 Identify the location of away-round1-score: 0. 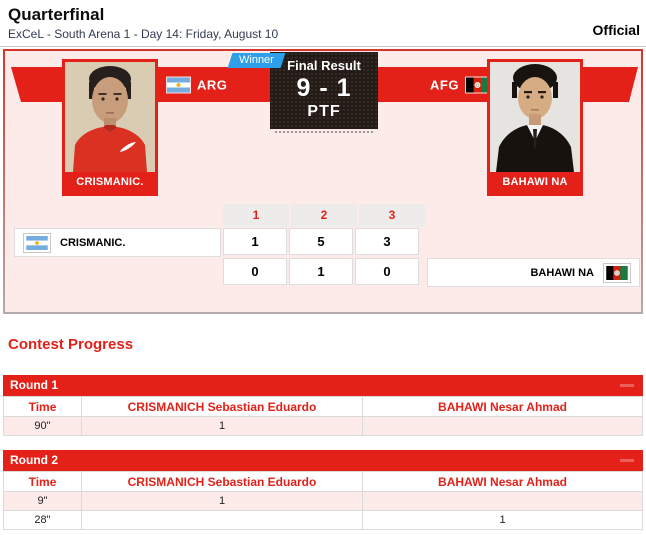
(255, 271).